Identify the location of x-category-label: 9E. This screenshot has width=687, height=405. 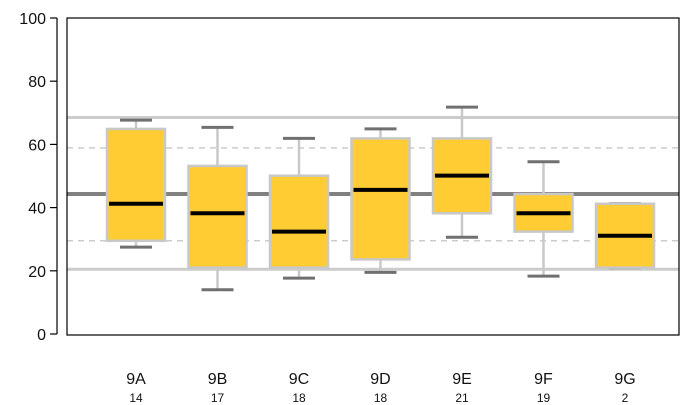
(462, 379).